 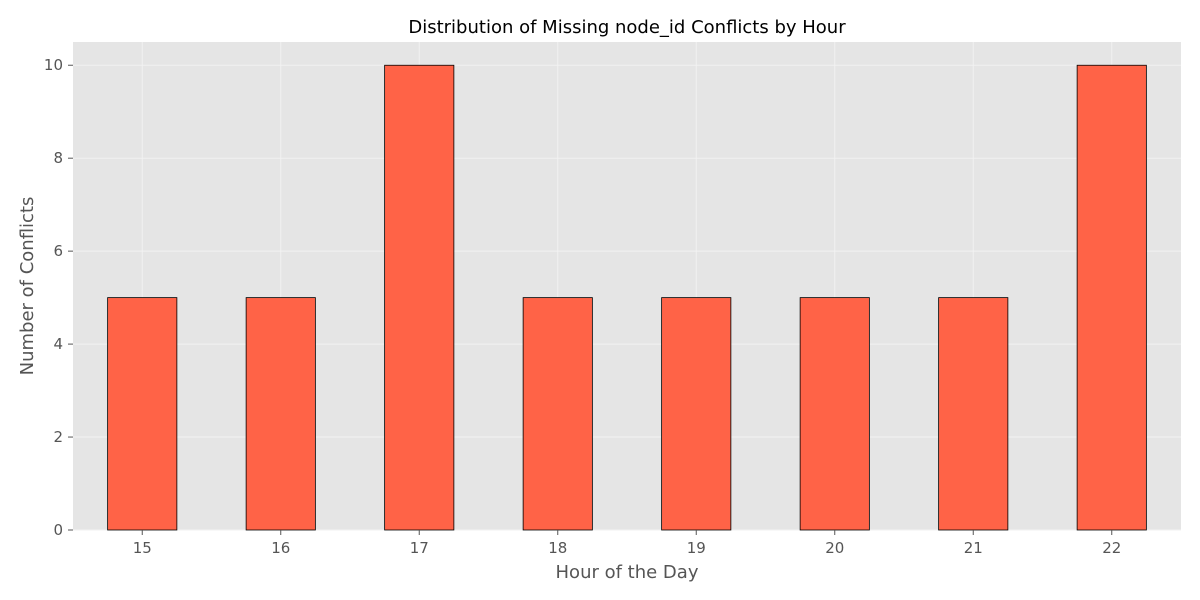 I want to click on x-tick-label: 18, so click(x=557, y=548).